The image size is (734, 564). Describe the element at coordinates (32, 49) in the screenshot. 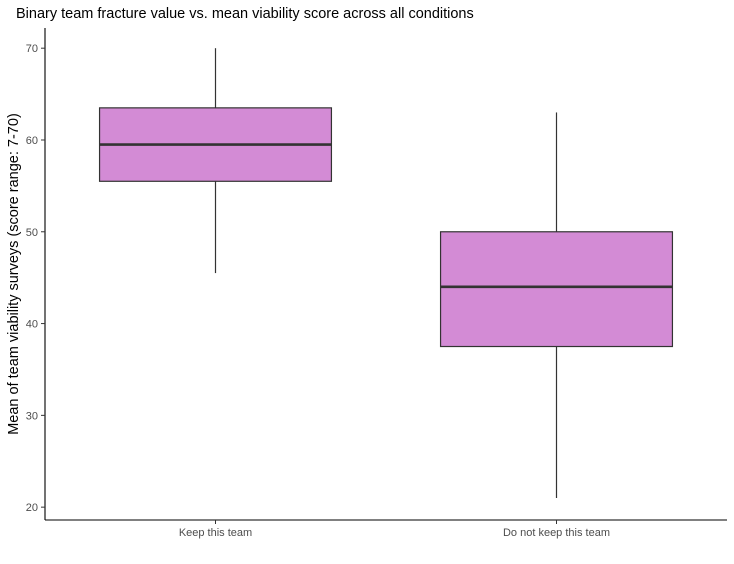

I see `y-tick-label: 70` at that location.